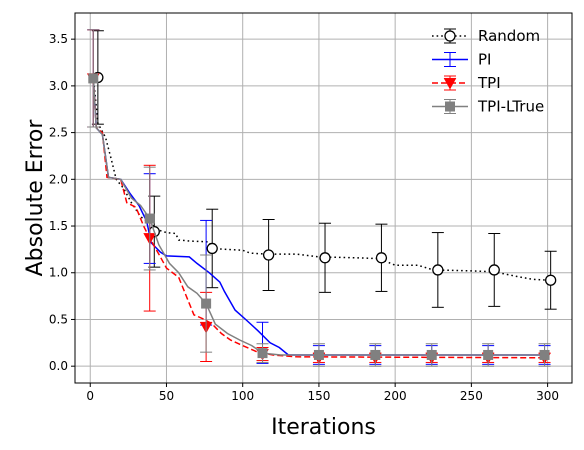  I want to click on y-tick-label: 0.5, so click(58, 319).